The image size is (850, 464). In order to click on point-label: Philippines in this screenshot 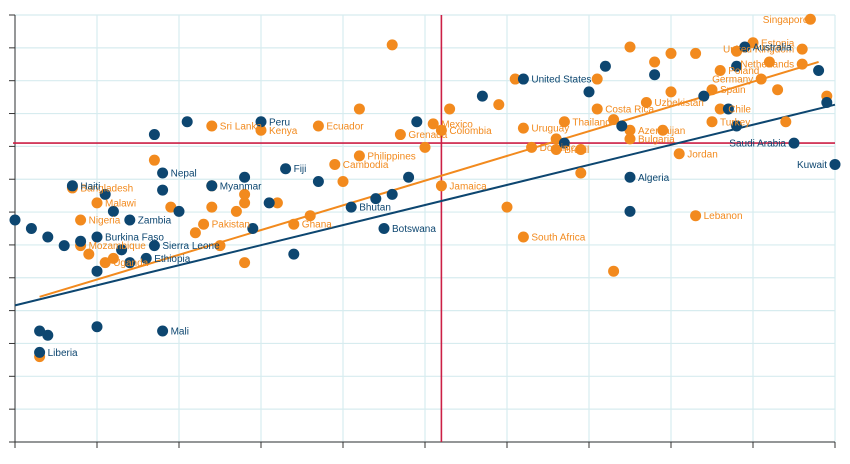, I will do `click(391, 156)`.